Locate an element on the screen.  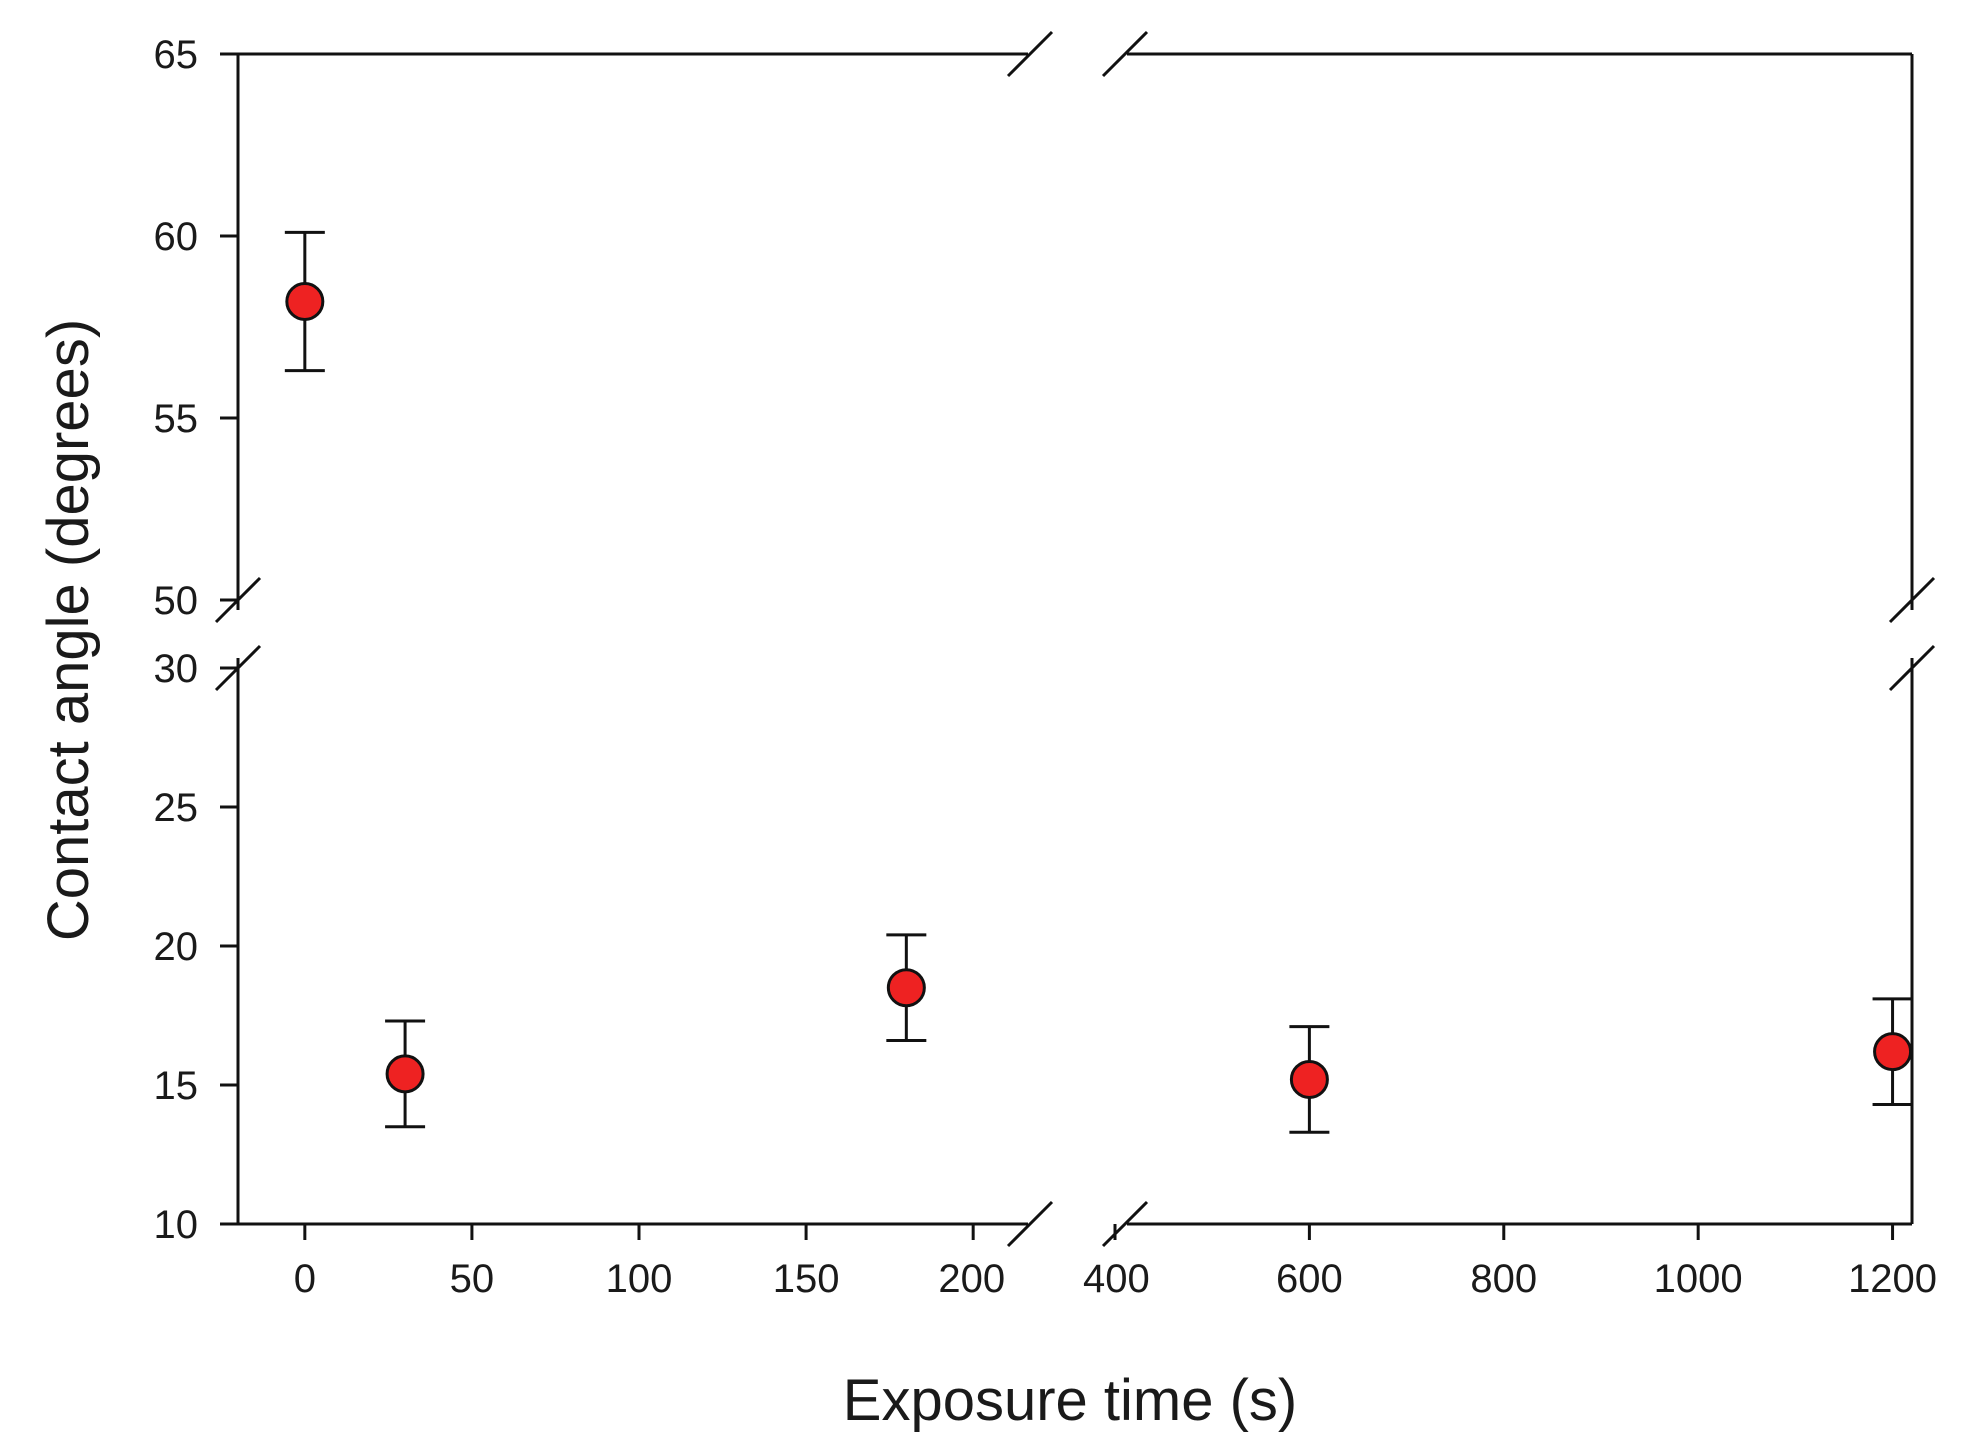
y-tick-label: 25 is located at coordinates (176, 808).